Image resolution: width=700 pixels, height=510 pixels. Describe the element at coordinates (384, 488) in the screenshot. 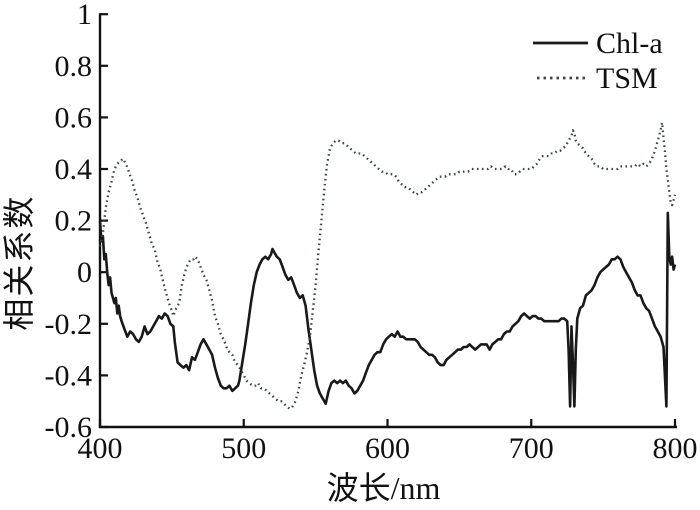

I see `x-axis-title: 波长/nm` at that location.